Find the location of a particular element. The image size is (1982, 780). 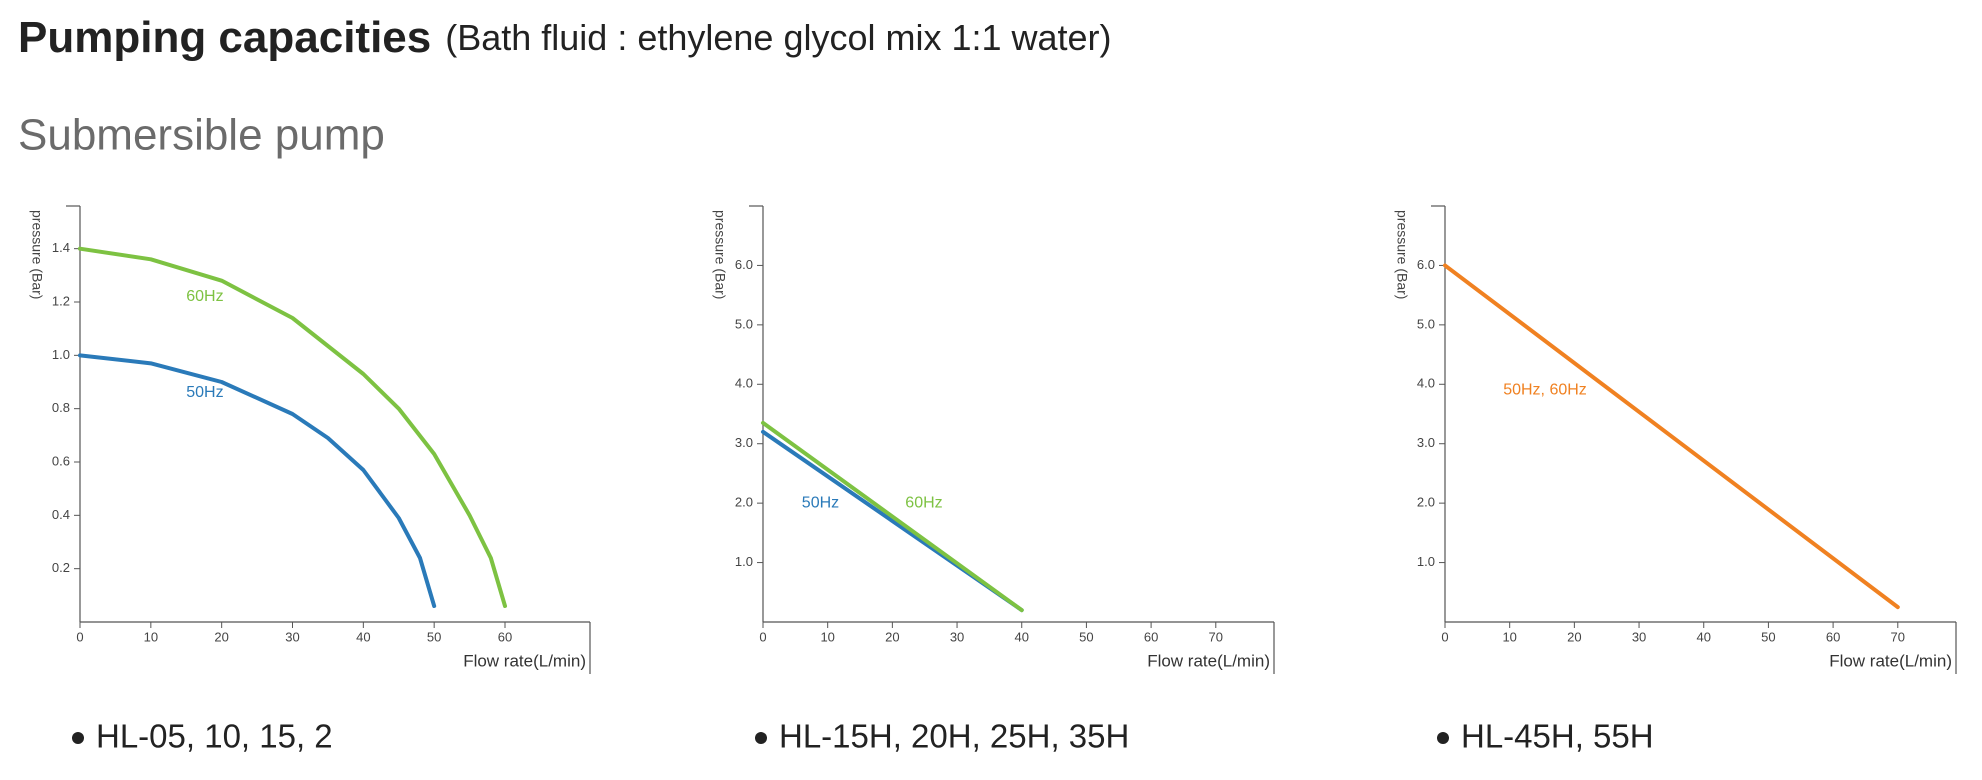

series-label: 50Hz, 60Hz is located at coordinates (1545, 389).